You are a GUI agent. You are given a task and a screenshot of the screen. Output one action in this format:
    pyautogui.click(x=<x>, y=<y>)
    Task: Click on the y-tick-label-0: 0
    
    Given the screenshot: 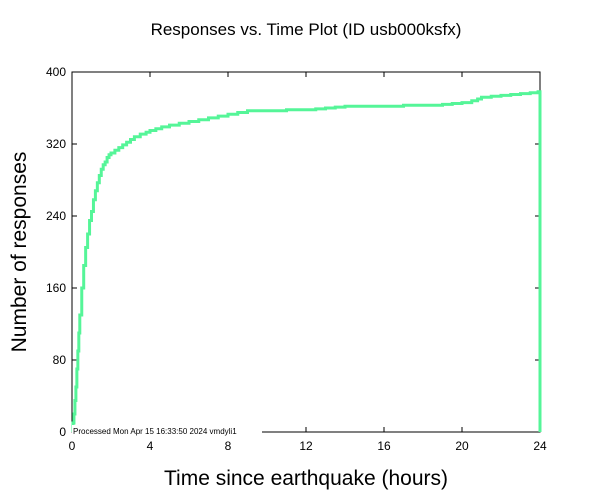 What is the action you would take?
    pyautogui.click(x=62, y=432)
    